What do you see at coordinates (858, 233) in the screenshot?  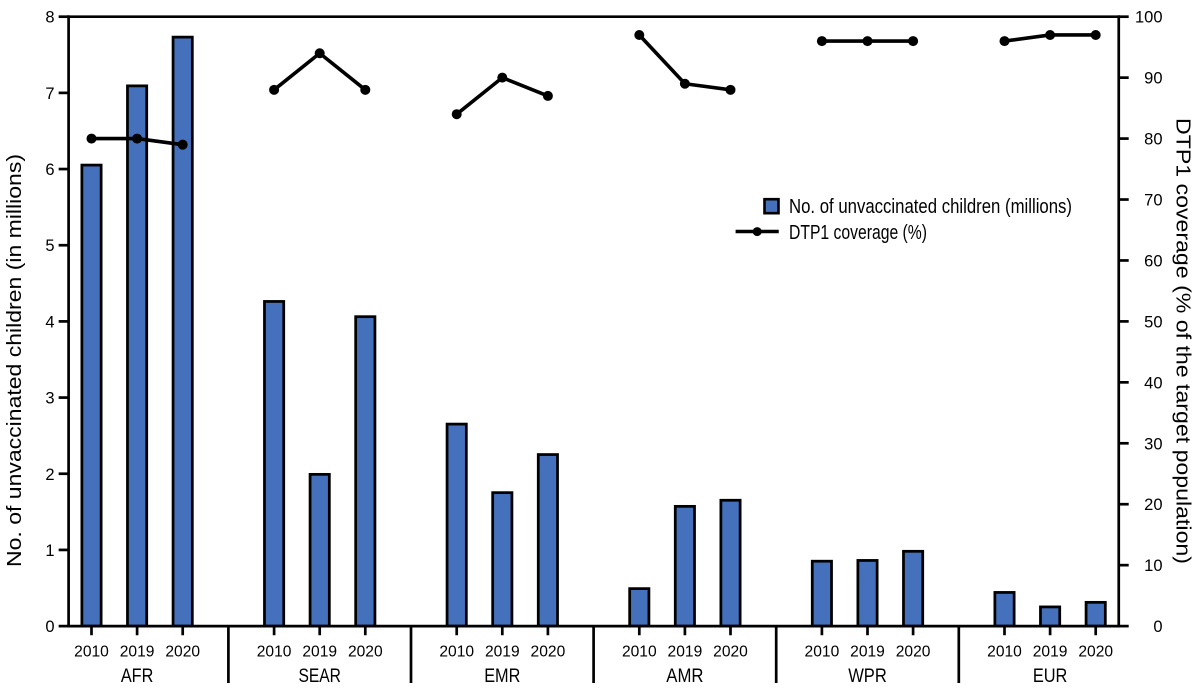 I see `svg-text: DTP1 coverage (%)` at bounding box center [858, 233].